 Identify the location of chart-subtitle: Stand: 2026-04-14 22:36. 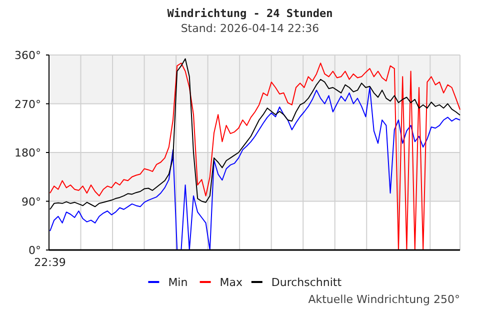
(250, 28).